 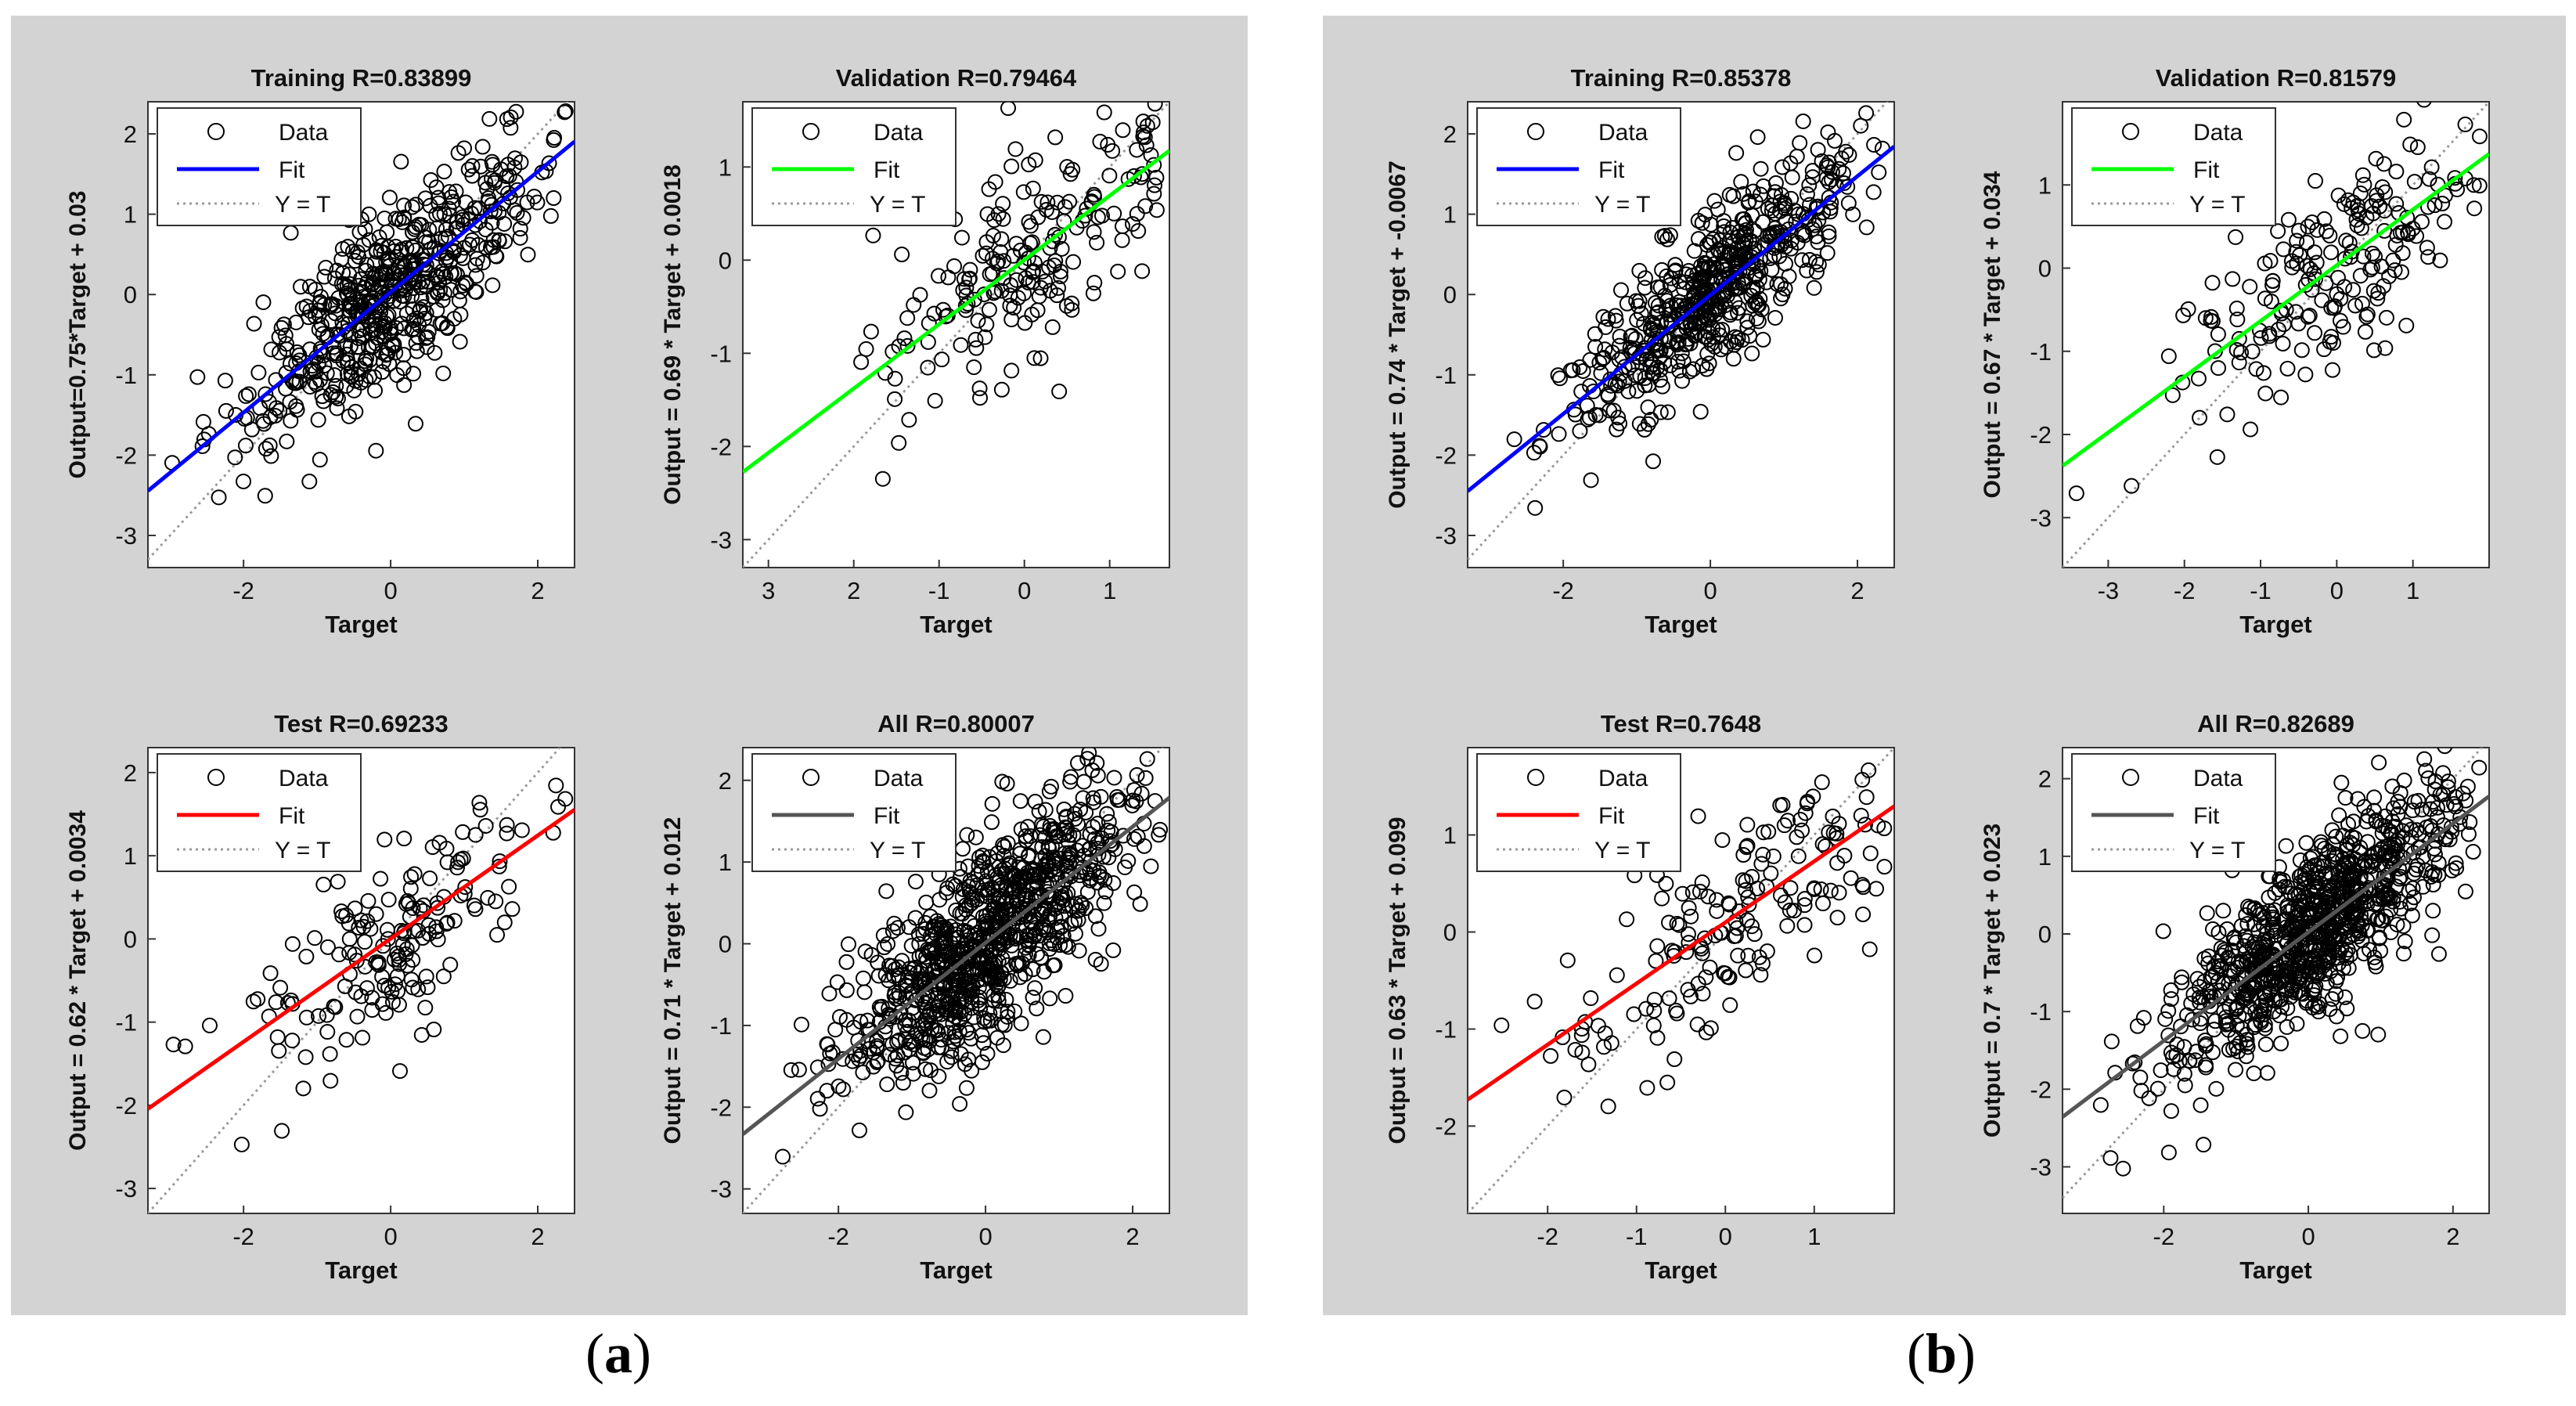 I want to click on identity-line, so click(x=956, y=335).